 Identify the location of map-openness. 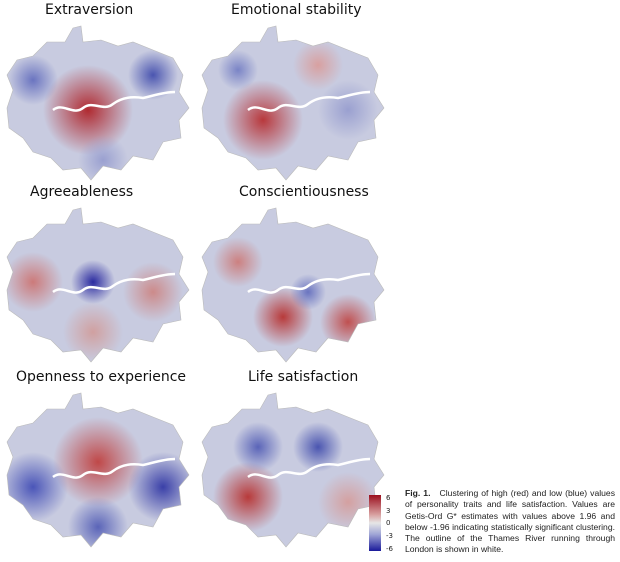
(98, 470).